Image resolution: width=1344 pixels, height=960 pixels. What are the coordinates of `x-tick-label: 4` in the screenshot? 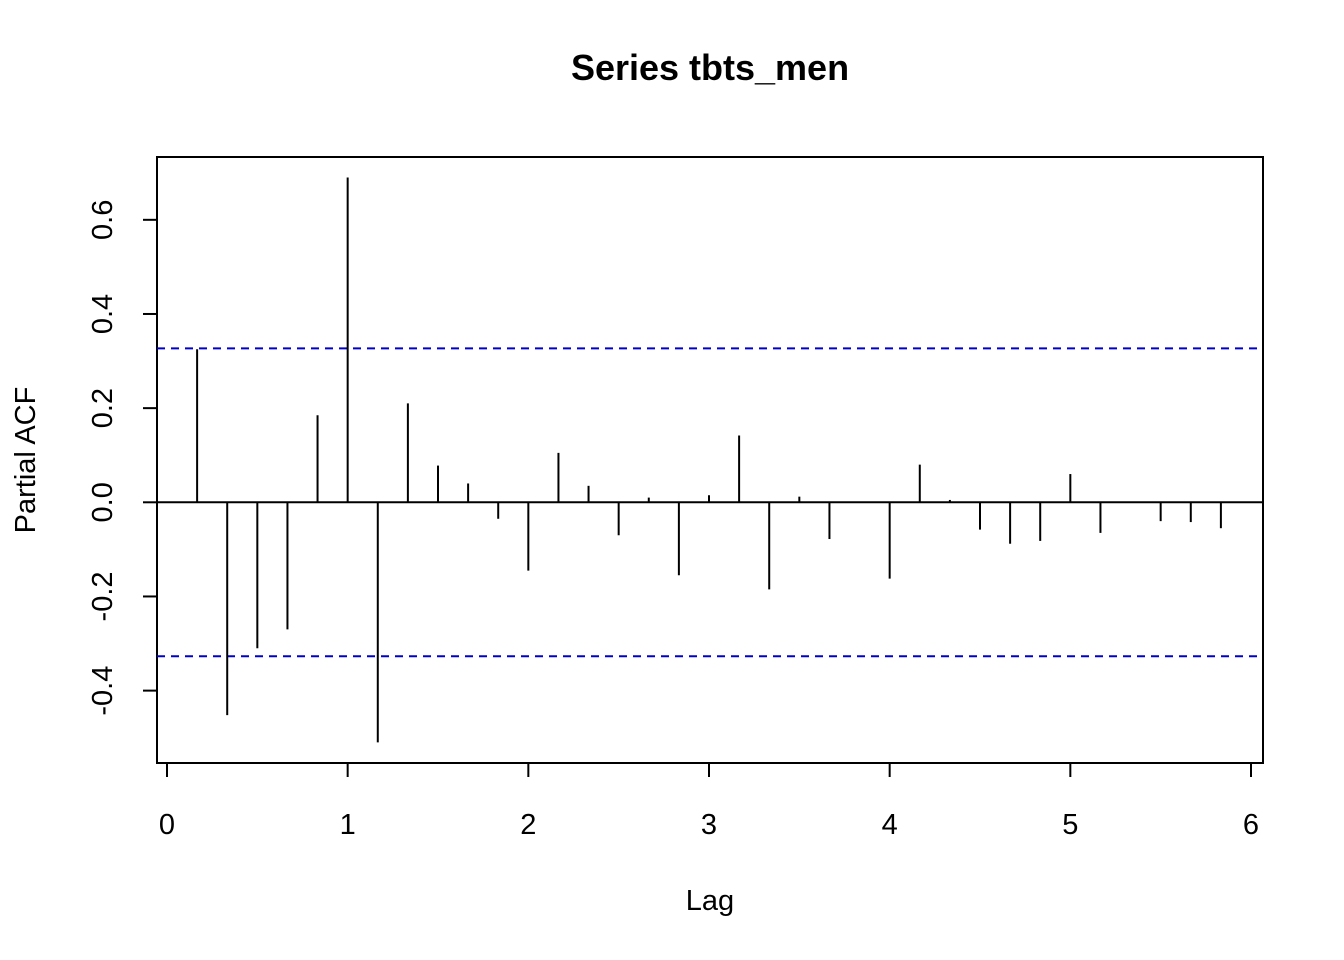 It's located at (890, 825).